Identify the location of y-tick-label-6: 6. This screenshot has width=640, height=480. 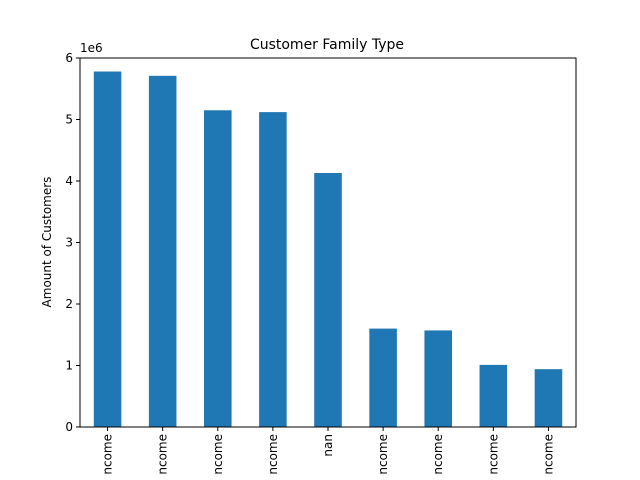
(69, 58).